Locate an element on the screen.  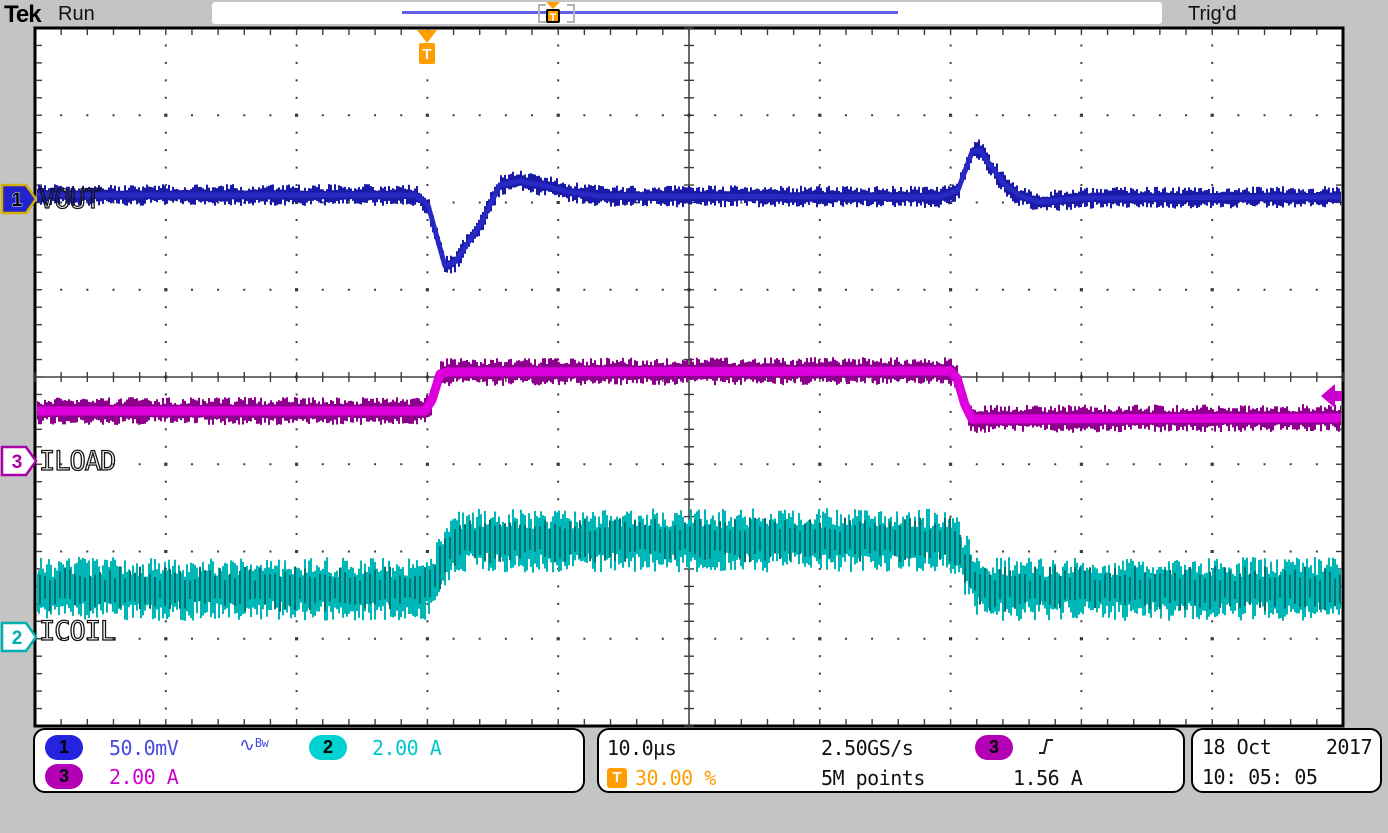
svg-text: 2 is located at coordinates (17, 638).